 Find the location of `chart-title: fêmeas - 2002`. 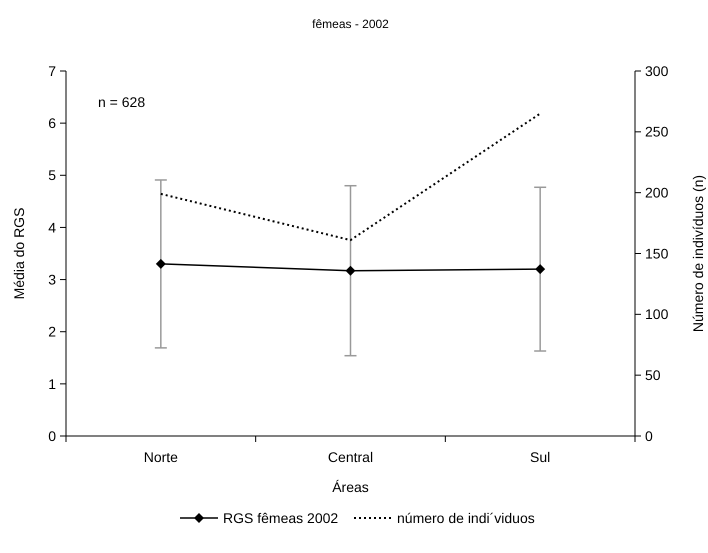

chart-title: fêmeas - 2002 is located at coordinates (351, 24).